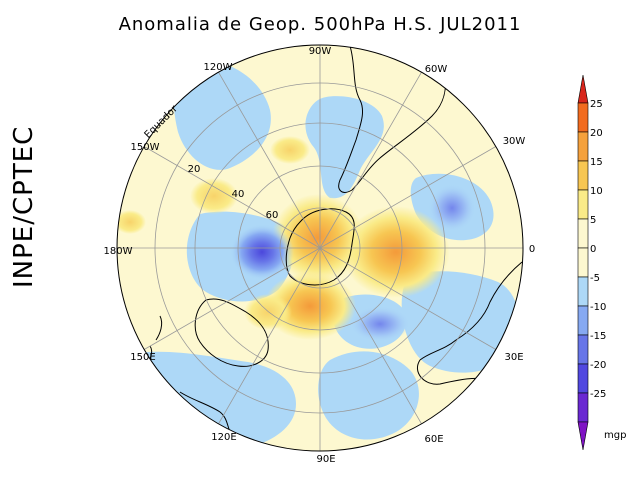 Image resolution: width=640 pixels, height=494 pixels. Describe the element at coordinates (513, 357) in the screenshot. I see `lon-label-30e: 30E` at that location.